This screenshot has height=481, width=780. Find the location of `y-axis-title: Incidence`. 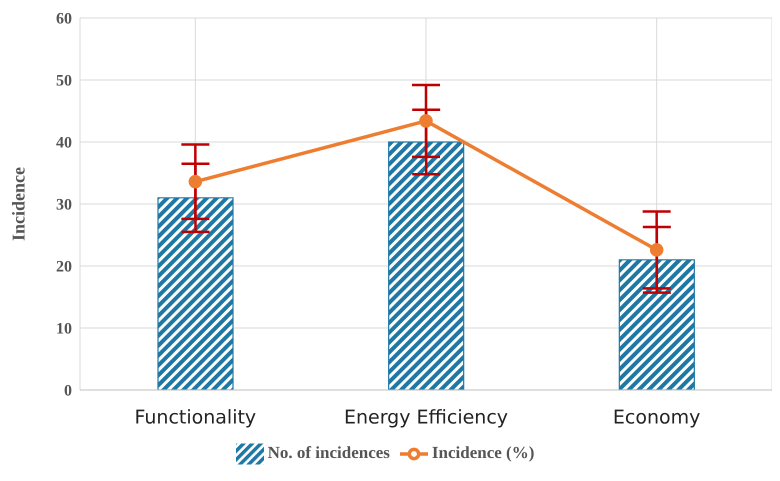

y-axis-title: Incidence is located at coordinates (18, 203).